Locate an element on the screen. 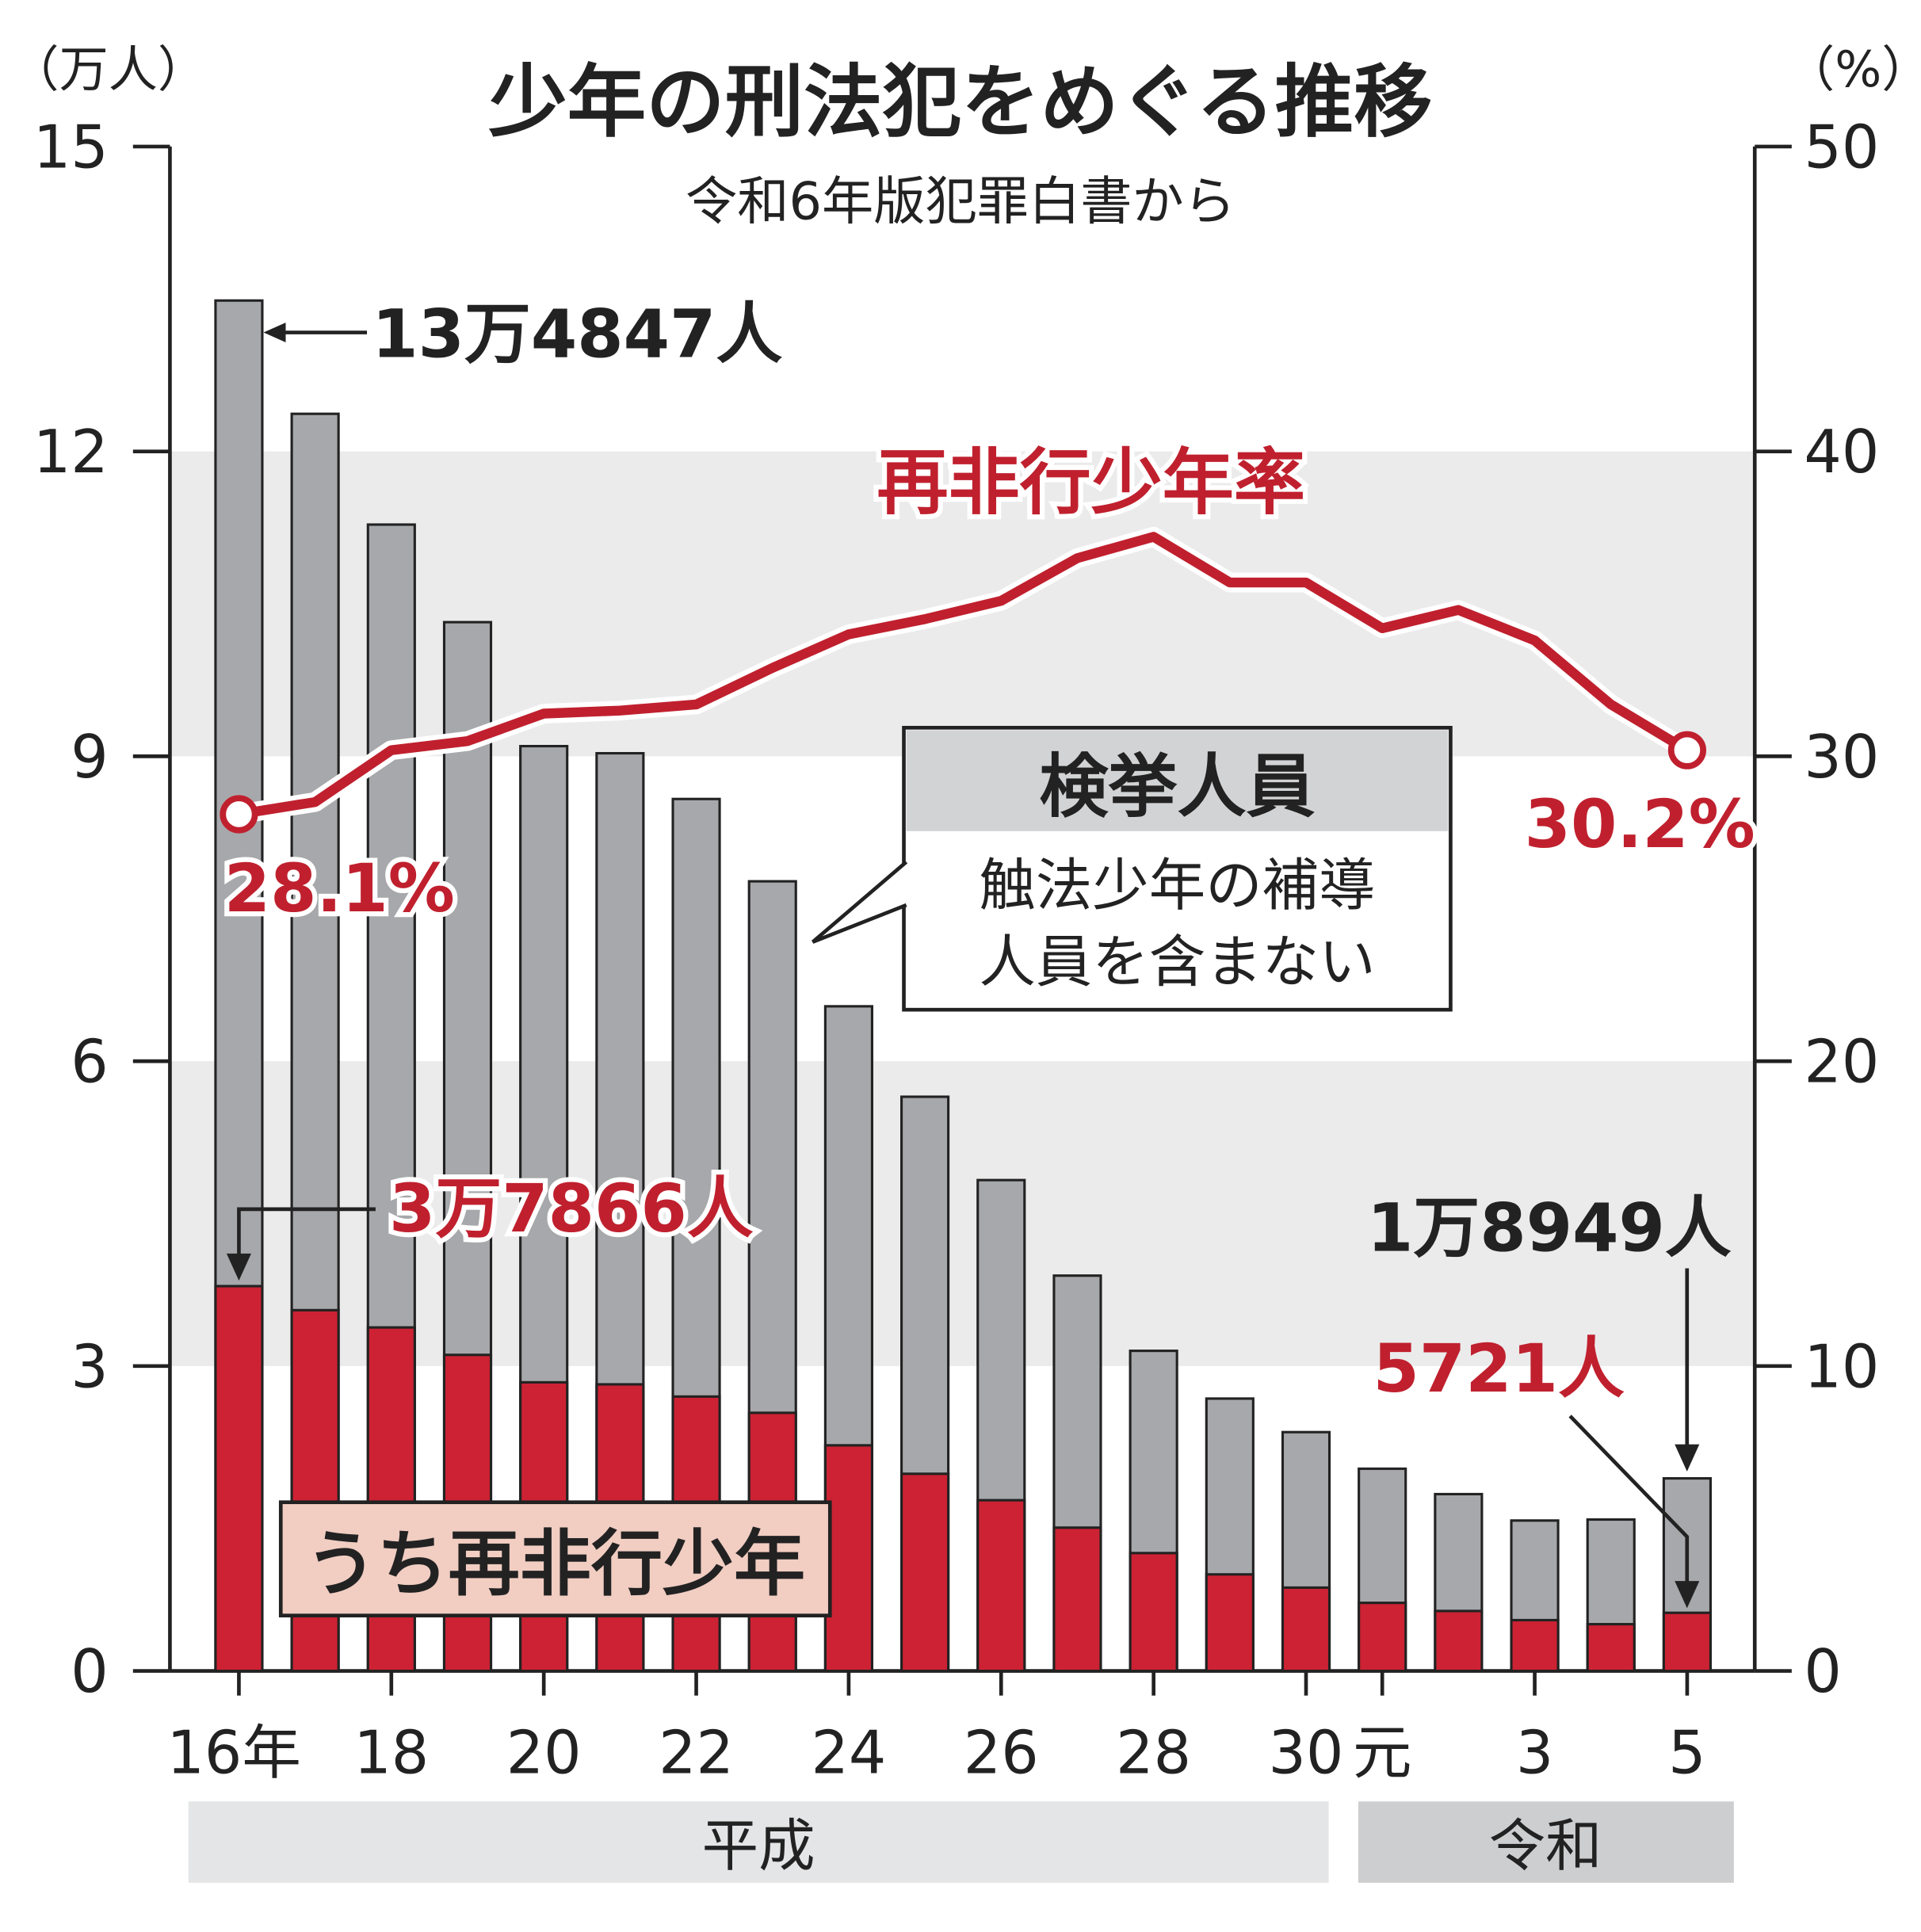  era-reiwa-label: 令和 is located at coordinates (1546, 1846).